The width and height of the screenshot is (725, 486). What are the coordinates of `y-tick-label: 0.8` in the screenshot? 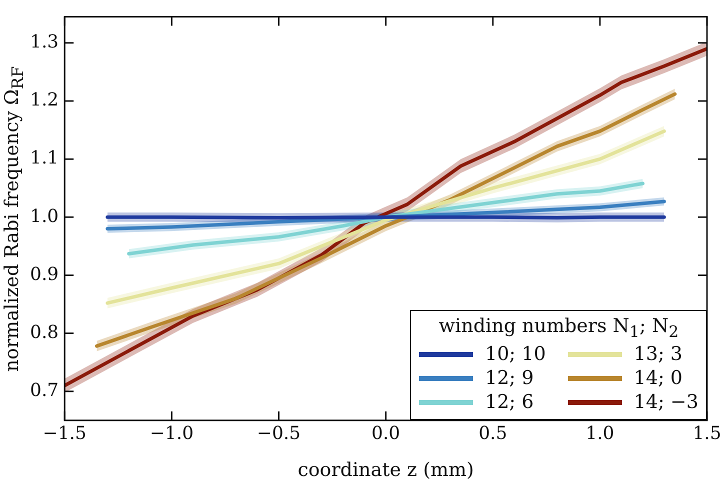 It's located at (44, 332).